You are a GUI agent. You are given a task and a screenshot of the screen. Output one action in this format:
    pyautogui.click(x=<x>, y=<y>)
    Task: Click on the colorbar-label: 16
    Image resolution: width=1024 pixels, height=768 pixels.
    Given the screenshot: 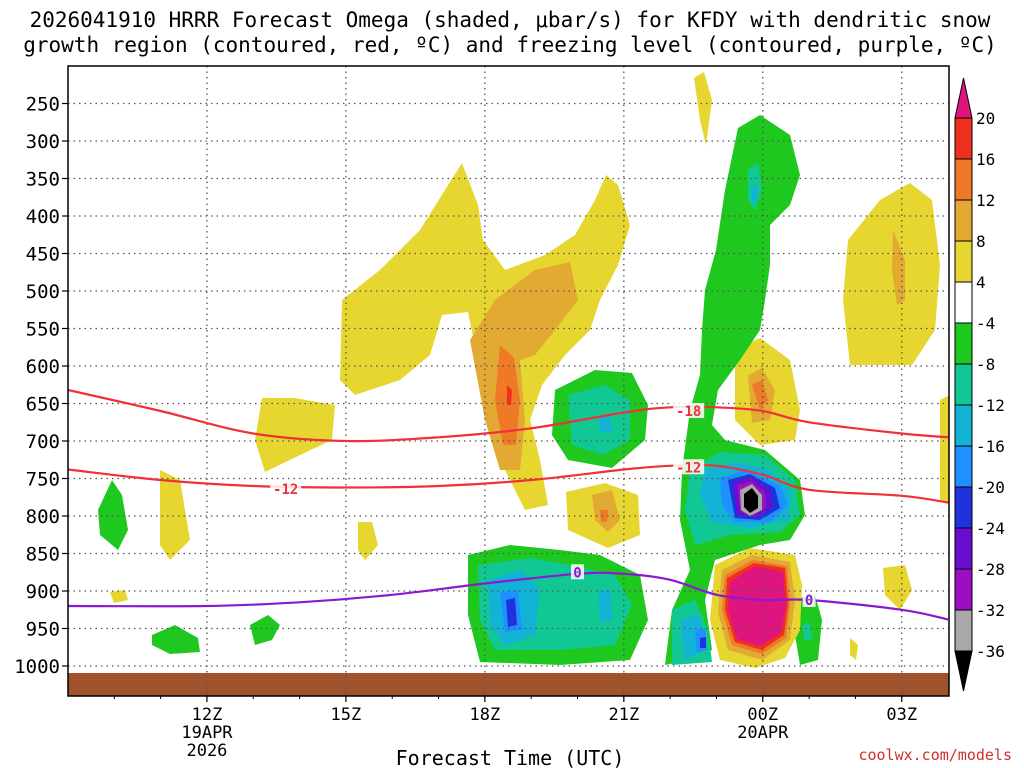 What is the action you would take?
    pyautogui.click(x=985, y=159)
    